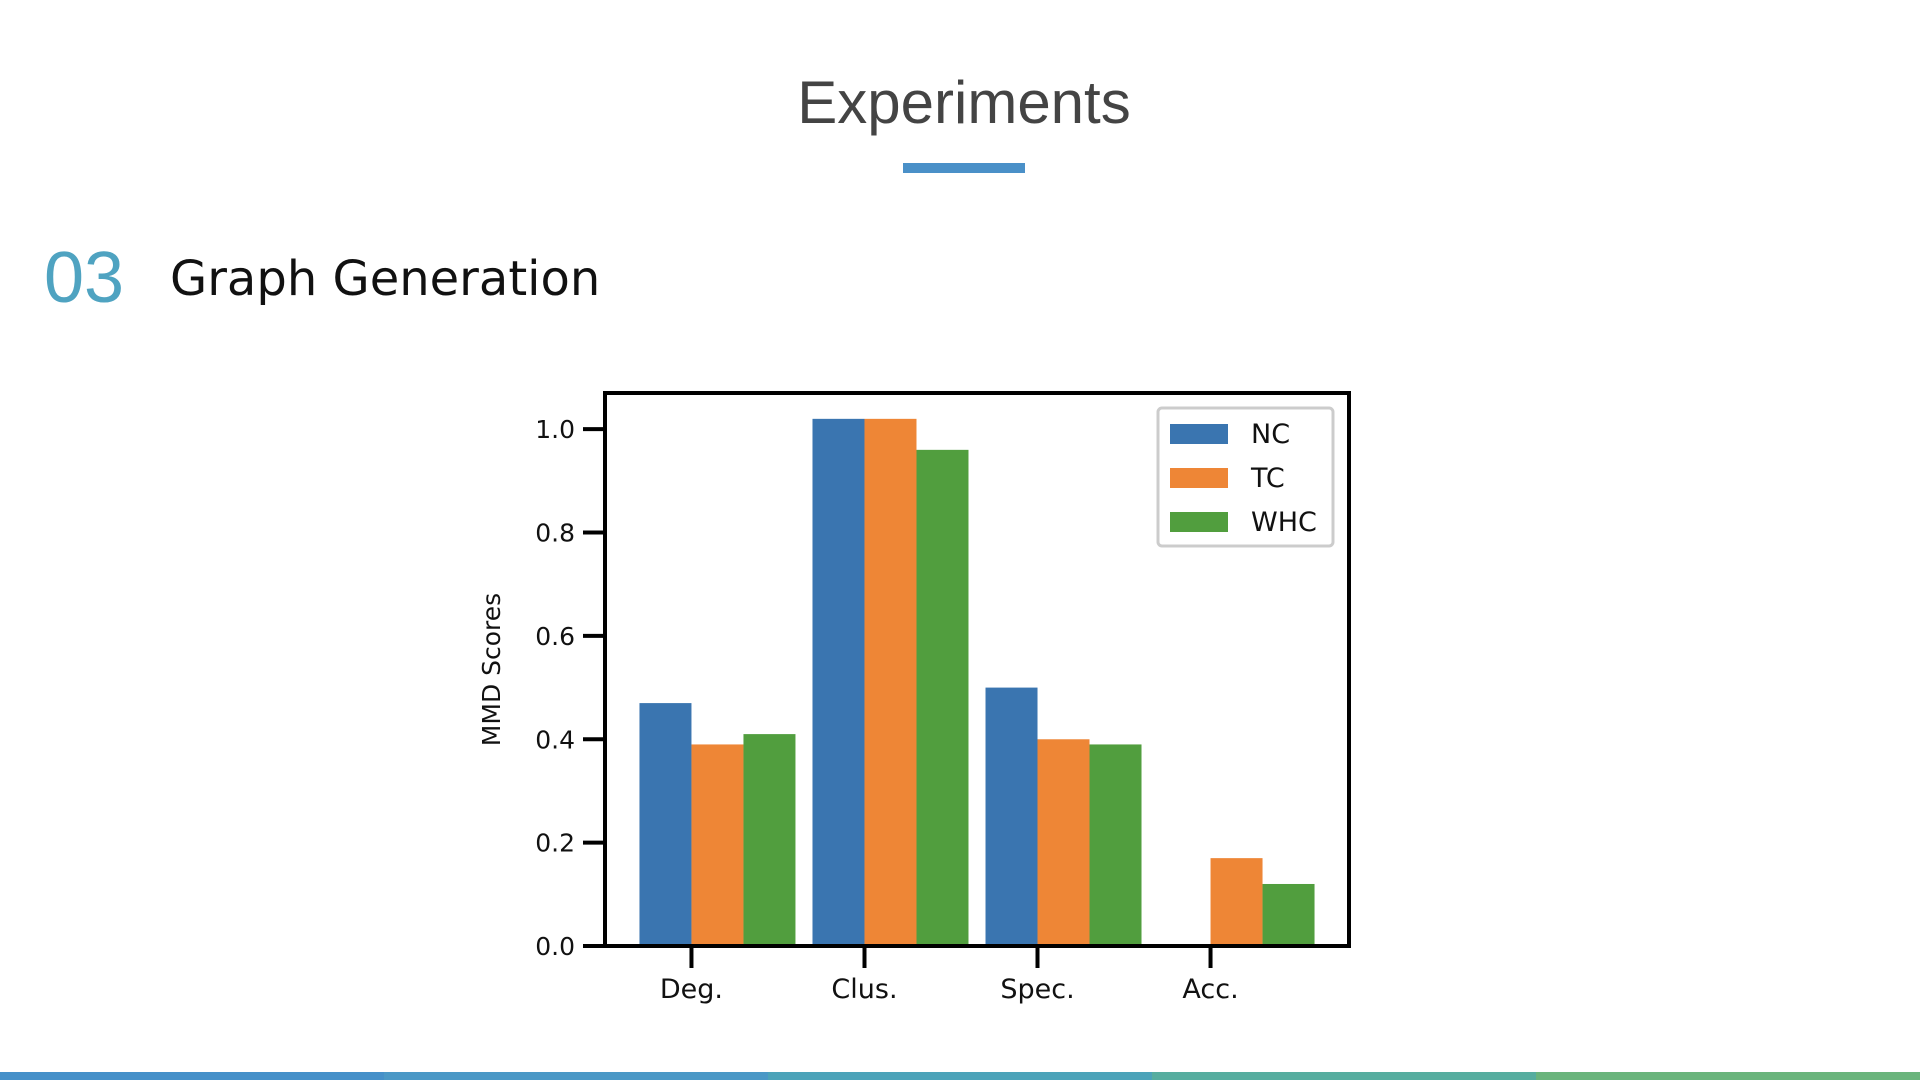 The height and width of the screenshot is (1080, 1920). What do you see at coordinates (84, 278) in the screenshot?
I see `section-number: 03` at bounding box center [84, 278].